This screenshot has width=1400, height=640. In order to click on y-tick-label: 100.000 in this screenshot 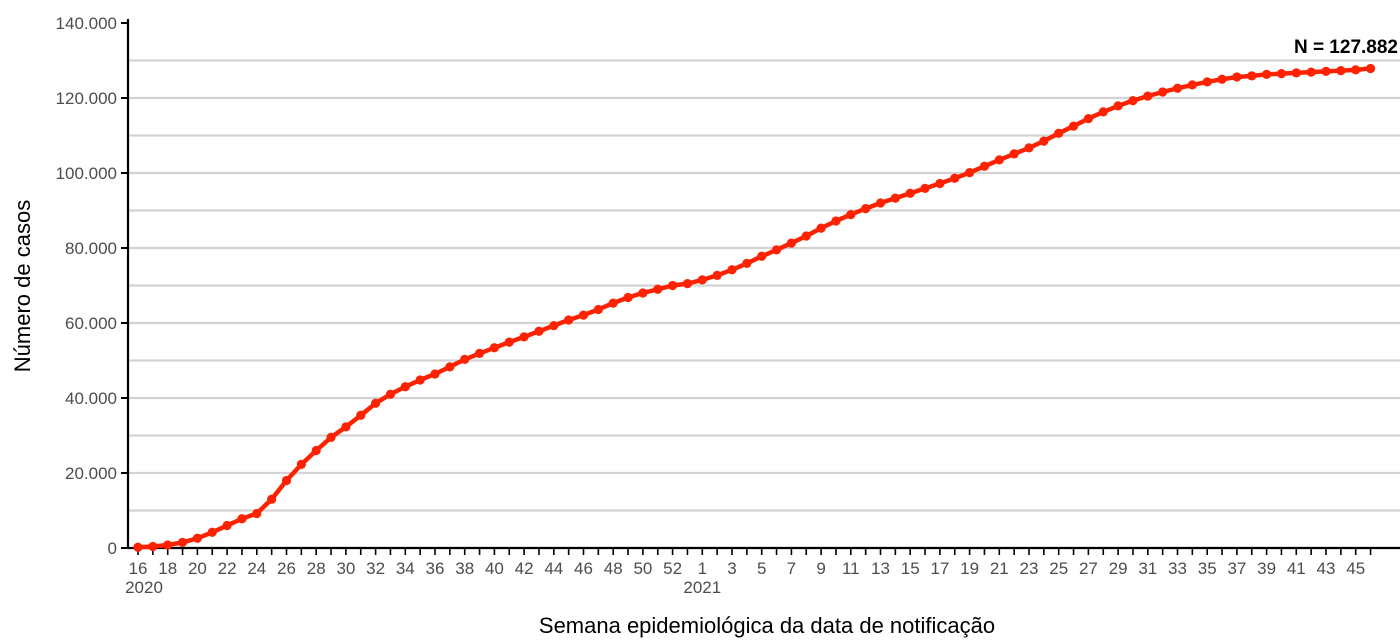, I will do `click(86, 173)`.